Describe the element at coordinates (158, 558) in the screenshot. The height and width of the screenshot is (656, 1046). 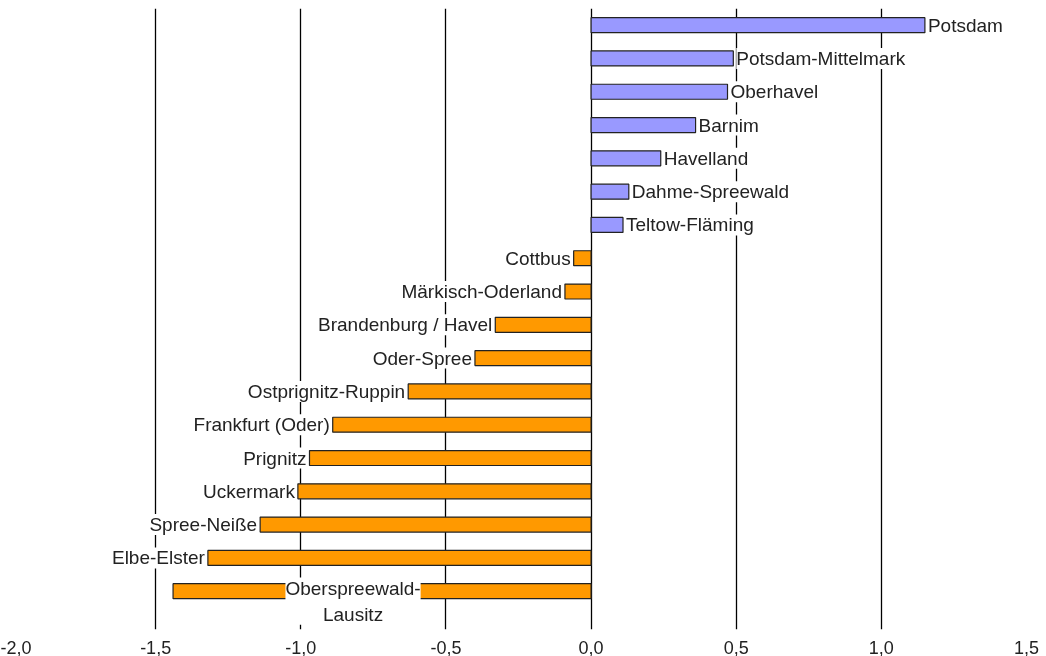
I see `y-tick-label: Elbe-Elster` at that location.